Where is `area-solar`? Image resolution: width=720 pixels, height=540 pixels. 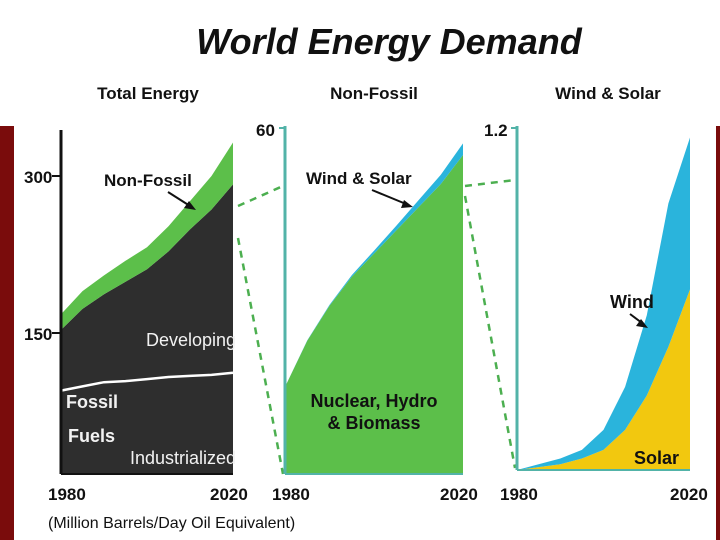
area-solar is located at coordinates (603, 379).